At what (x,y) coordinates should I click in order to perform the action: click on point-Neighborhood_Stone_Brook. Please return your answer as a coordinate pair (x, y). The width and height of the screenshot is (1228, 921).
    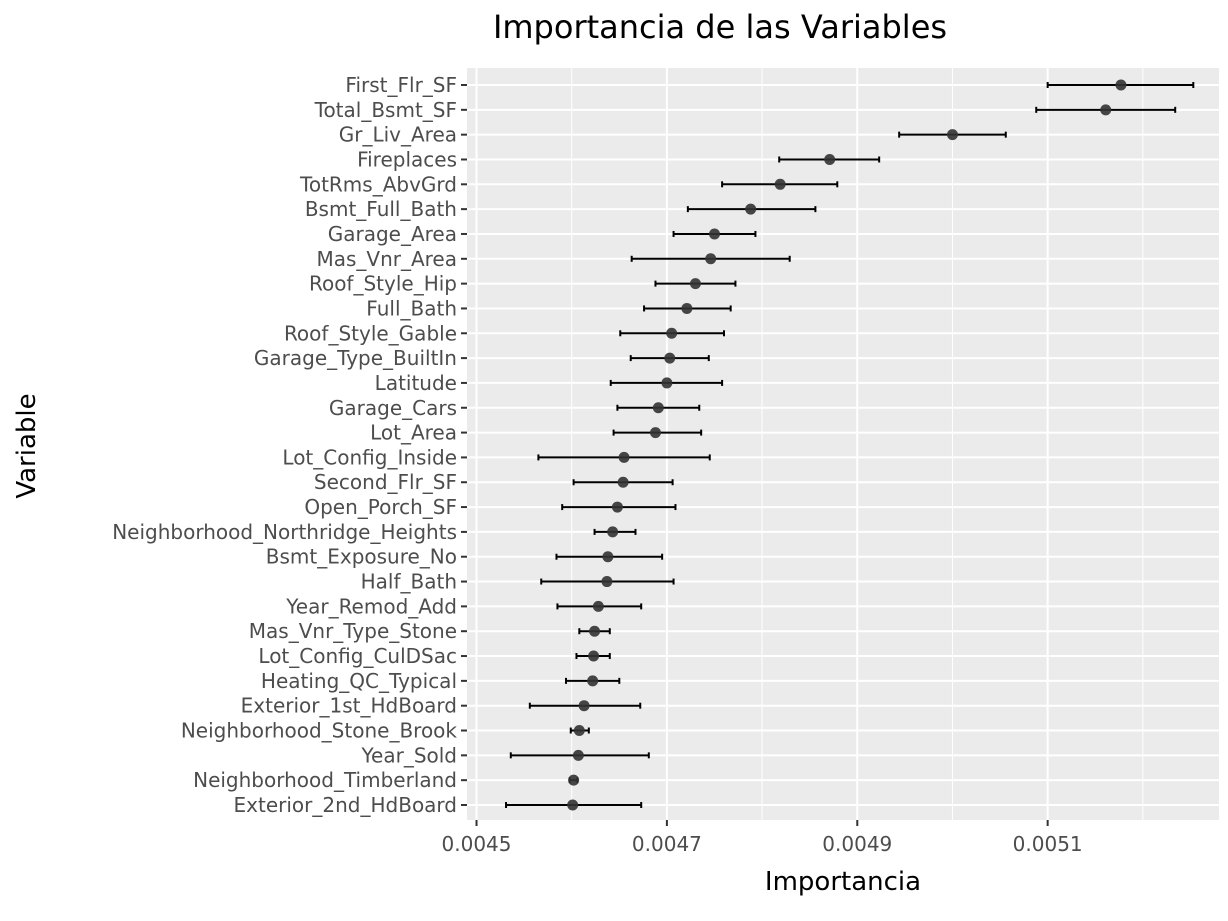
    Looking at the image, I should click on (579, 731).